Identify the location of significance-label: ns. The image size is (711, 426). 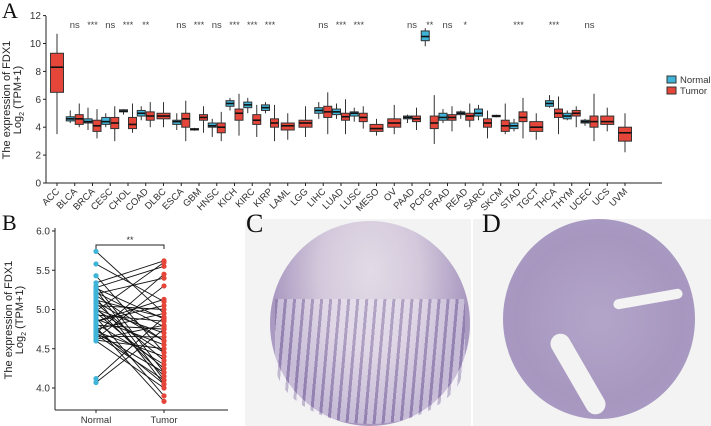
(110, 25).